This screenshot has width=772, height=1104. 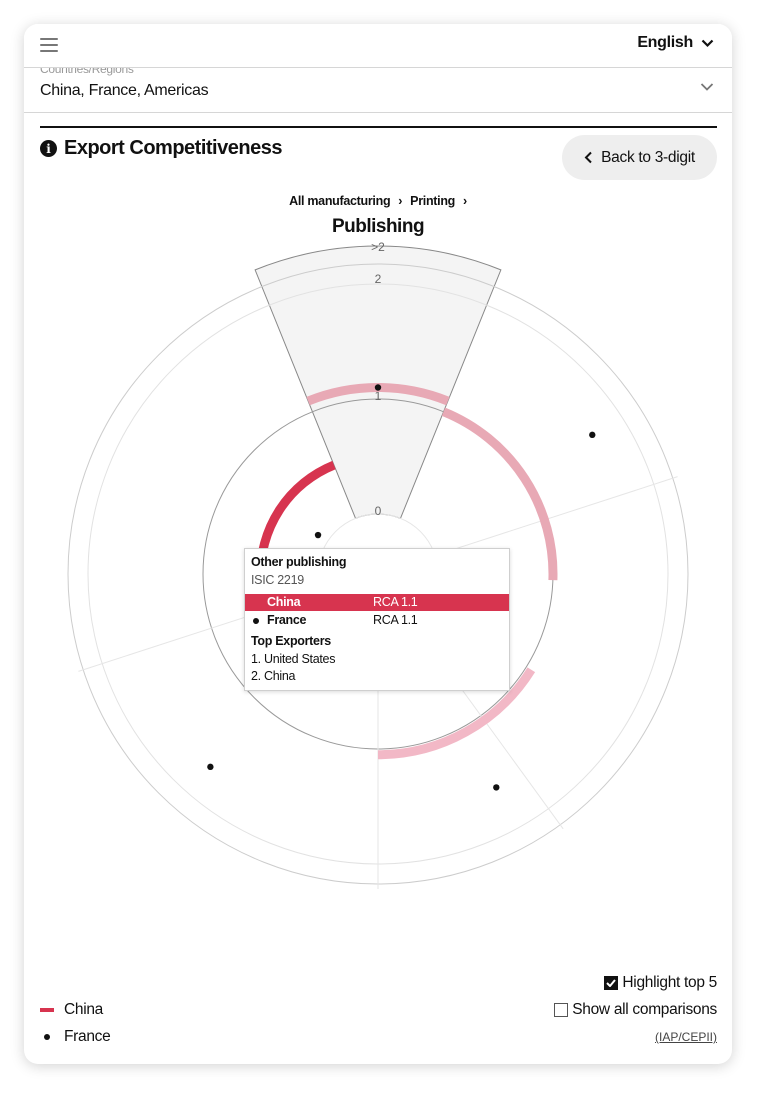 What do you see at coordinates (291, 641) in the screenshot?
I see `tooltip-top-exporters-label: Top Exporters` at bounding box center [291, 641].